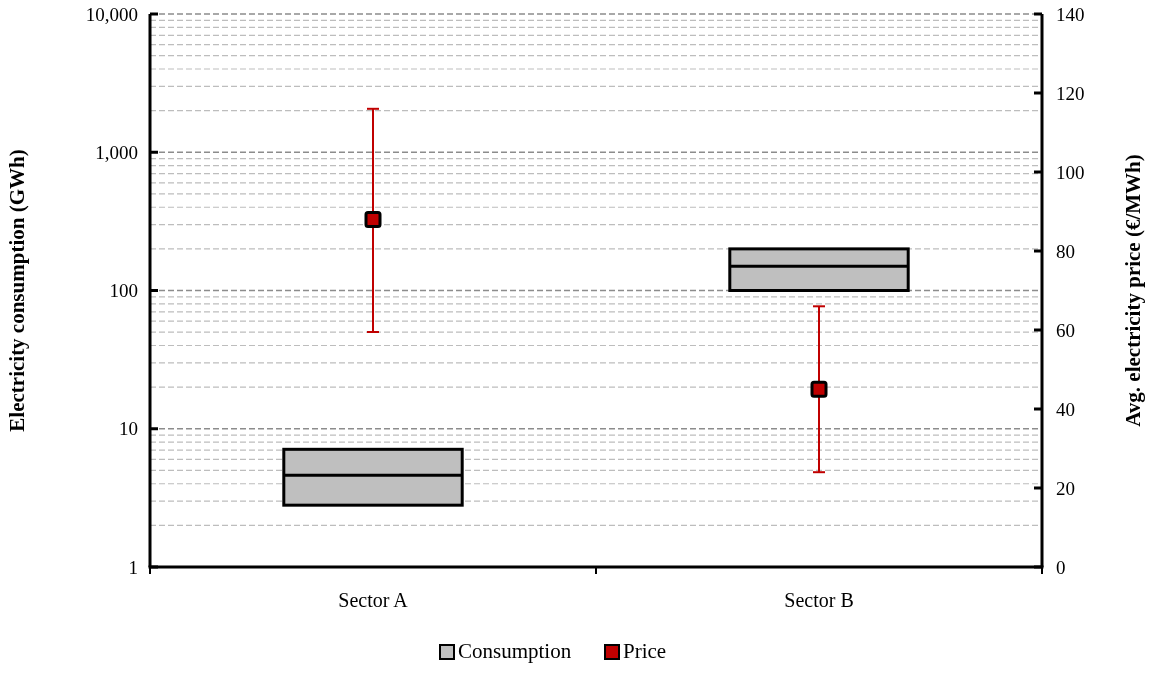 Image resolution: width=1151 pixels, height=674 pixels. Describe the element at coordinates (116, 152) in the screenshot. I see `y-tick-label: 1,000` at that location.